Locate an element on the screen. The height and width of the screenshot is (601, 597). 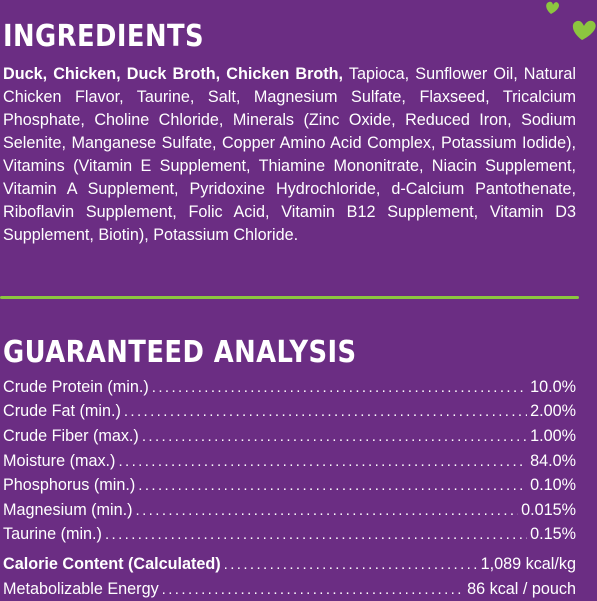
hearts-icon is located at coordinates (571, 20).